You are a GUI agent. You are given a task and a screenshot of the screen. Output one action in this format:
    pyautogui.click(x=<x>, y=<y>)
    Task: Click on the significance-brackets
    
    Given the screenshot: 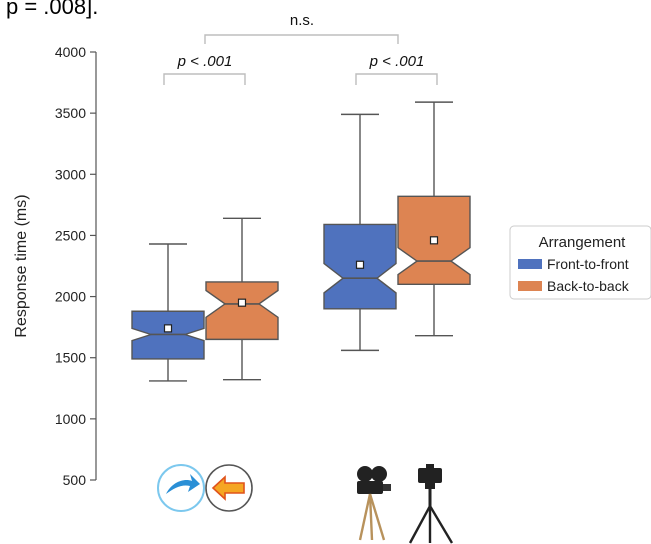 What is the action you would take?
    pyautogui.click(x=300, y=59)
    